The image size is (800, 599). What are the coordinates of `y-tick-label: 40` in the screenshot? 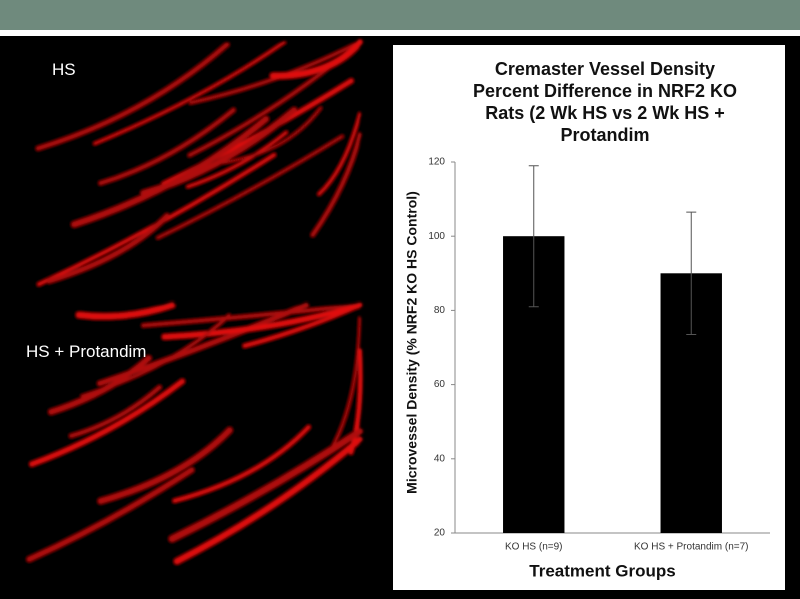 It's located at (440, 458).